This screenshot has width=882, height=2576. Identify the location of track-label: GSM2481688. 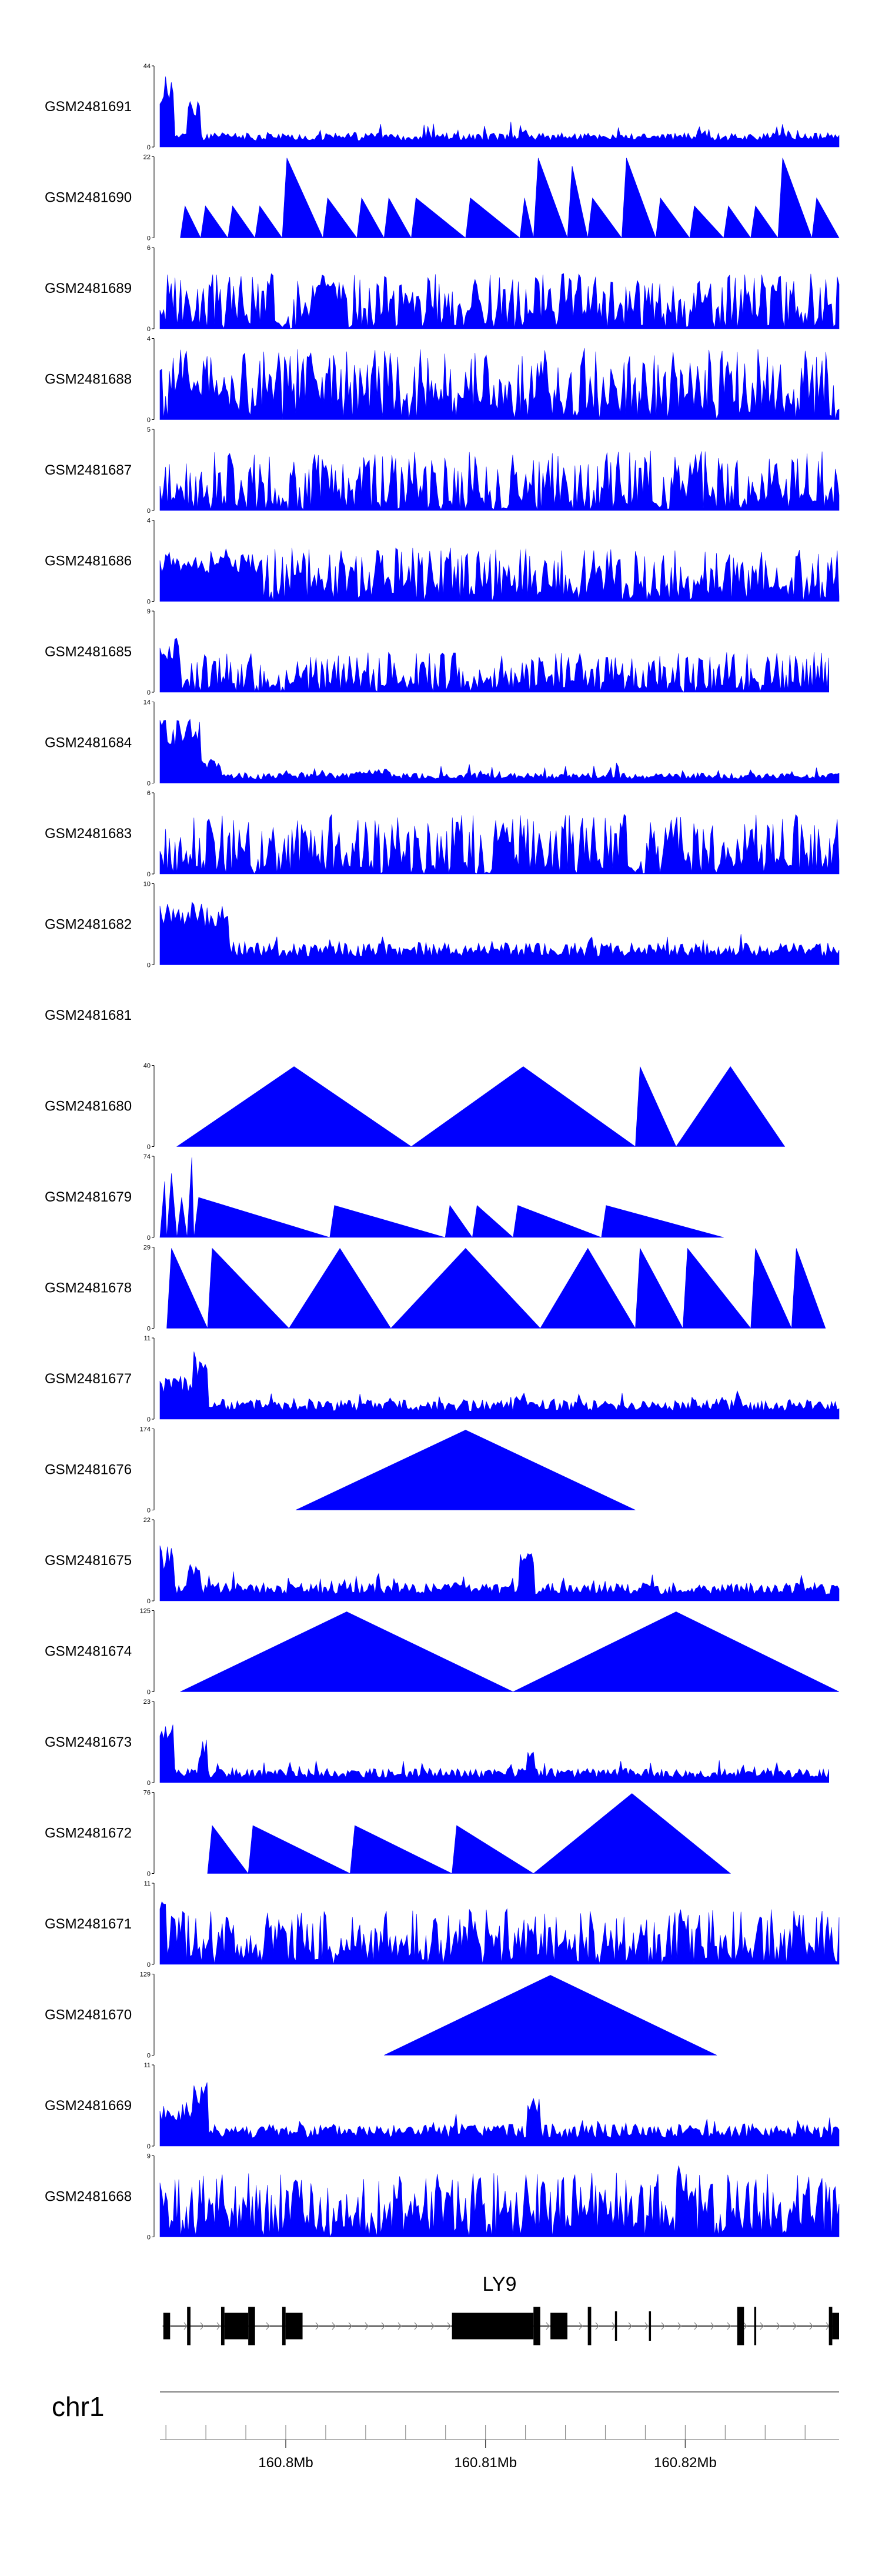
(88, 380).